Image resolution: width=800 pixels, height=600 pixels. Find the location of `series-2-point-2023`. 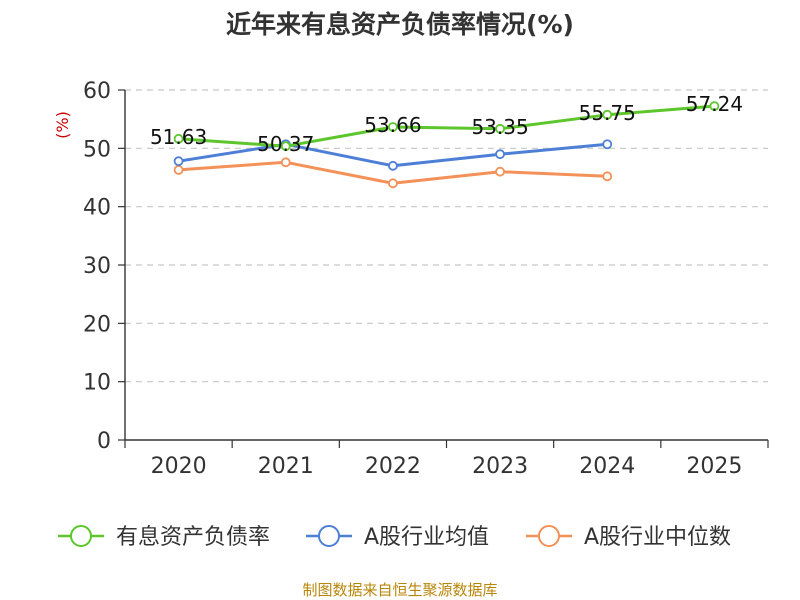

series-2-point-2023 is located at coordinates (500, 171).